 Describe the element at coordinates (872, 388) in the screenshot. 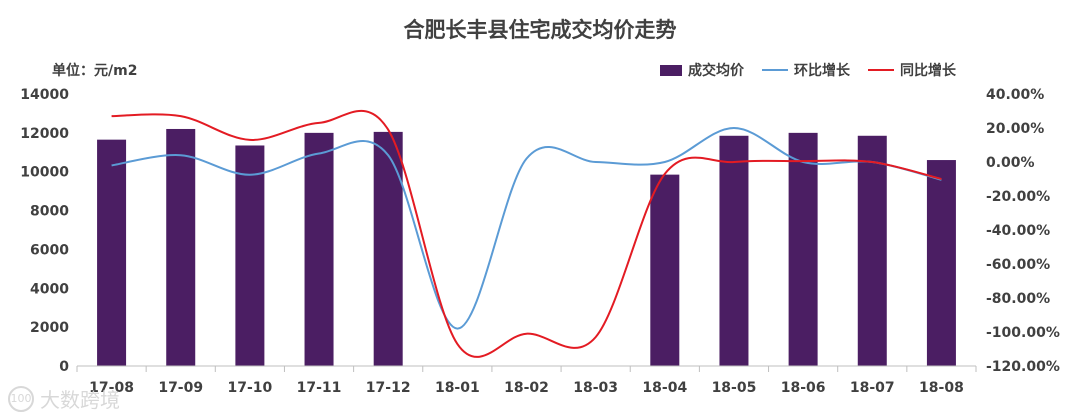

I see `x-tick-label: 18-07` at that location.